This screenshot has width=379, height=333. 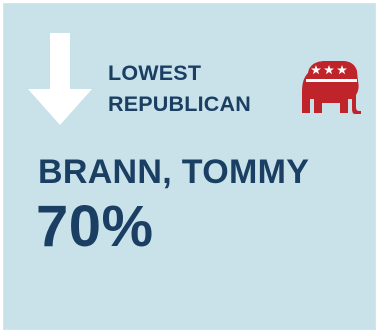 I want to click on heading-line-2: REPUBLICAN, so click(x=179, y=104).